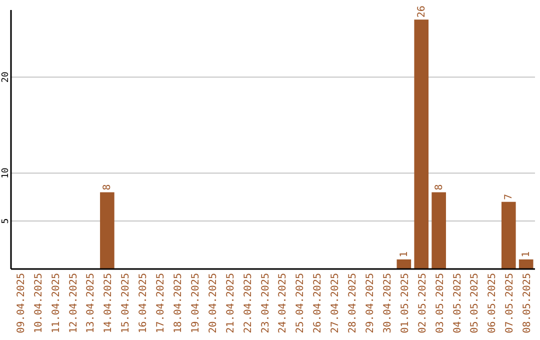 This screenshot has width=540, height=340. Describe the element at coordinates (300, 303) in the screenshot. I see `x-tick-label: 25.04.2025` at that location.